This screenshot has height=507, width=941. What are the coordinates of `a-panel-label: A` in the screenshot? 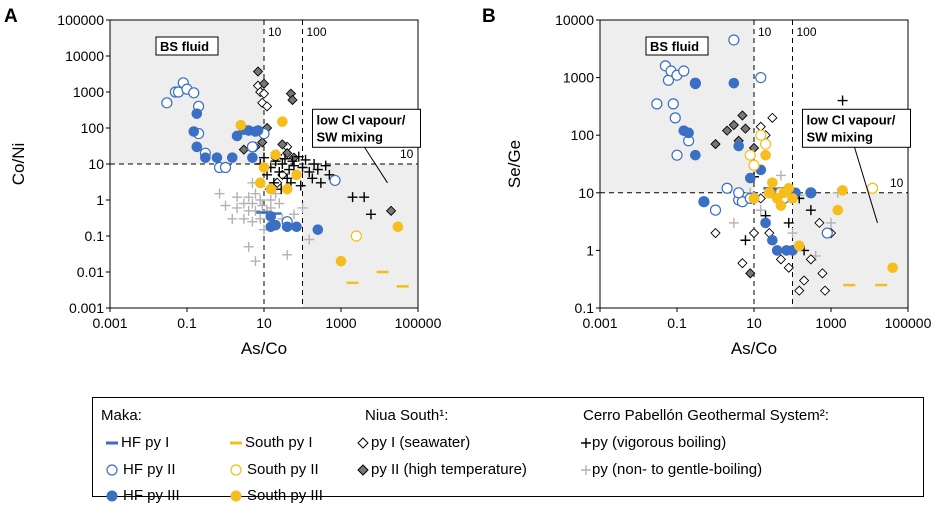 It's located at (11, 16).